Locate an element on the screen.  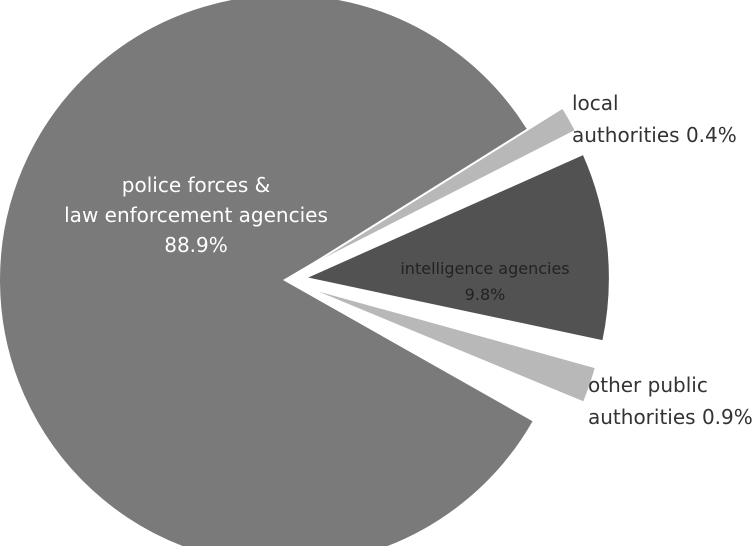
slice-label-line: local is located at coordinates (595, 103).